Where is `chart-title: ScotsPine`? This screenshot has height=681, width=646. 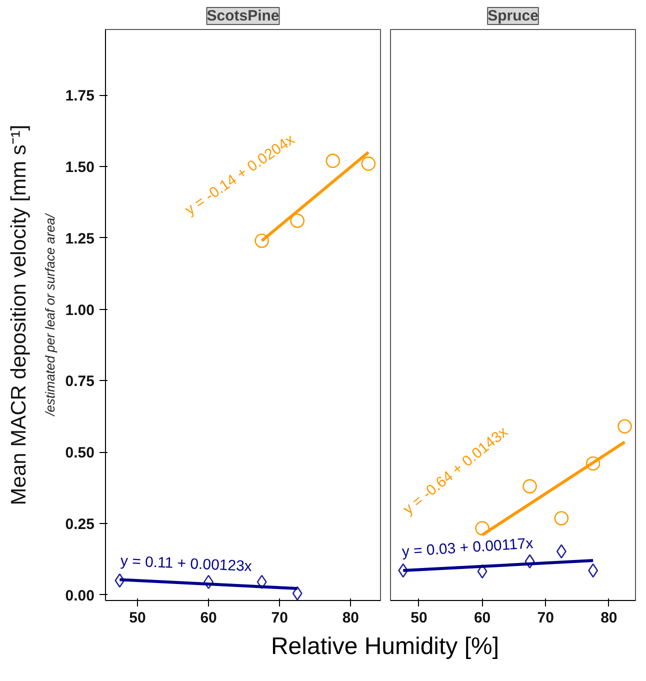
chart-title: ScotsPine is located at coordinates (243, 16).